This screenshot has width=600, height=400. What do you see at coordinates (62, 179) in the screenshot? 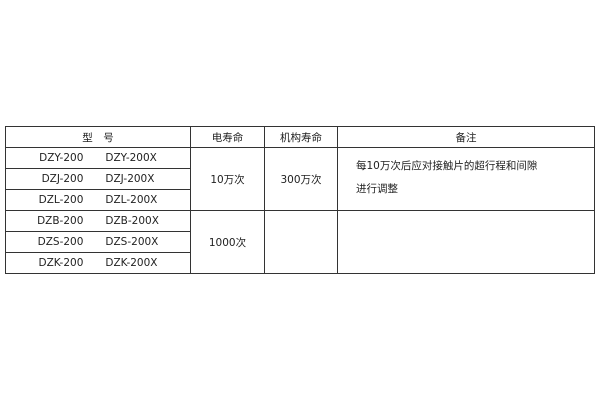
I see `model: DZJ-200` at bounding box center [62, 179].